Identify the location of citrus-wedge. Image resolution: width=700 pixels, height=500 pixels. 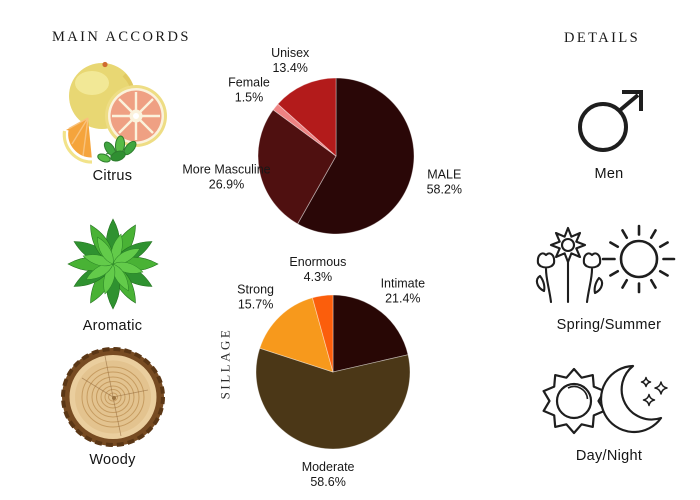
(77, 140).